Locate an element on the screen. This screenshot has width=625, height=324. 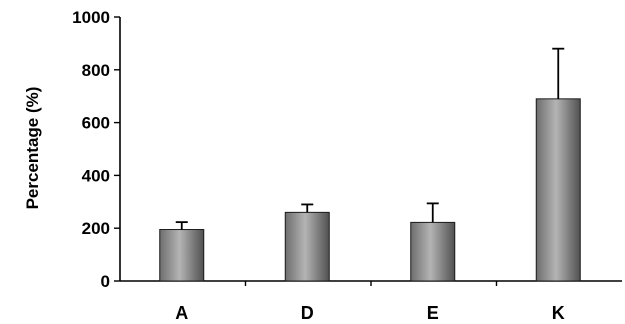
y-tick-label: 400 is located at coordinates (96, 175).